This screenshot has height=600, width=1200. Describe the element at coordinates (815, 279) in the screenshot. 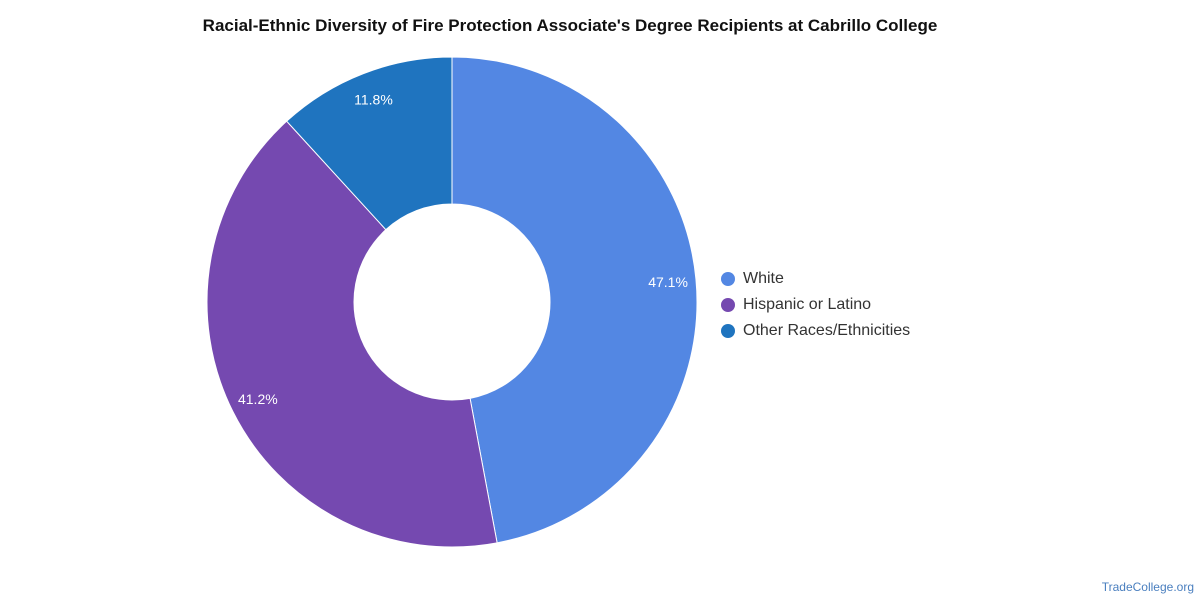

I see `legend-item: White` at that location.